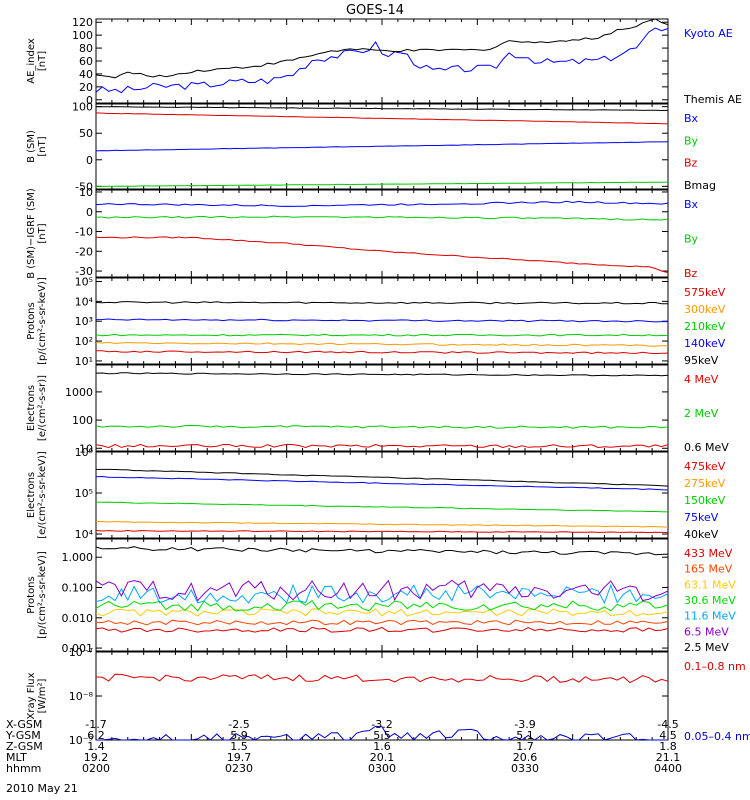 Image resolution: width=750 pixels, height=800 pixels. Describe the element at coordinates (705, 292) in the screenshot. I see `legend-entry: 575keV` at that location.